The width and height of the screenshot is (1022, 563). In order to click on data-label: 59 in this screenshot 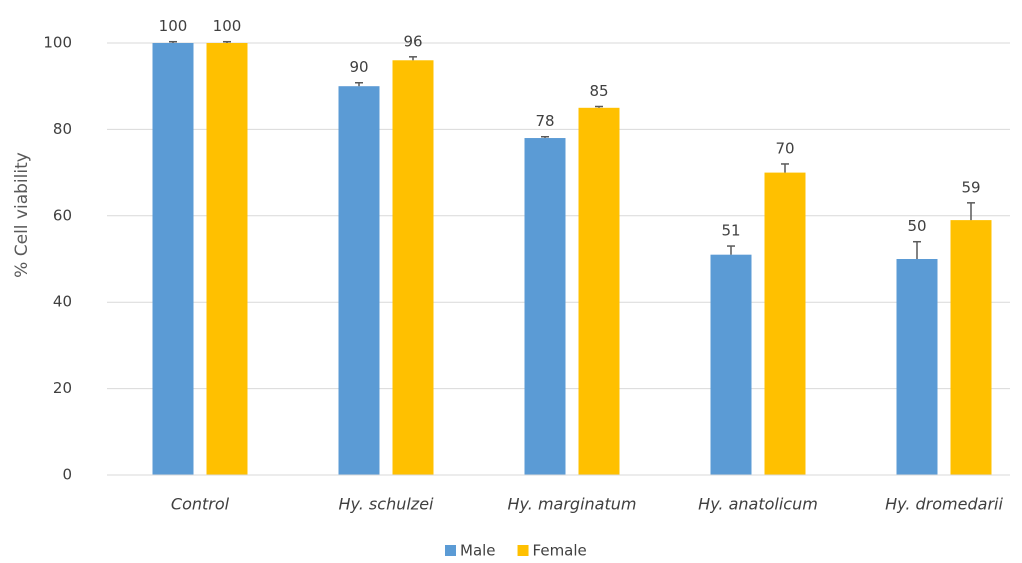, I will do `click(970, 187)`.